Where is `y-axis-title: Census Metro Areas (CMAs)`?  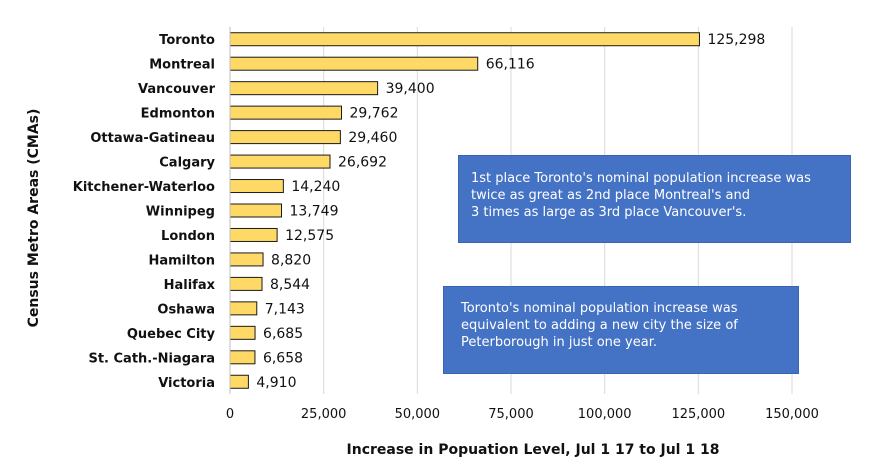
y-axis-title: Census Metro Areas (CMAs) is located at coordinates (34, 218).